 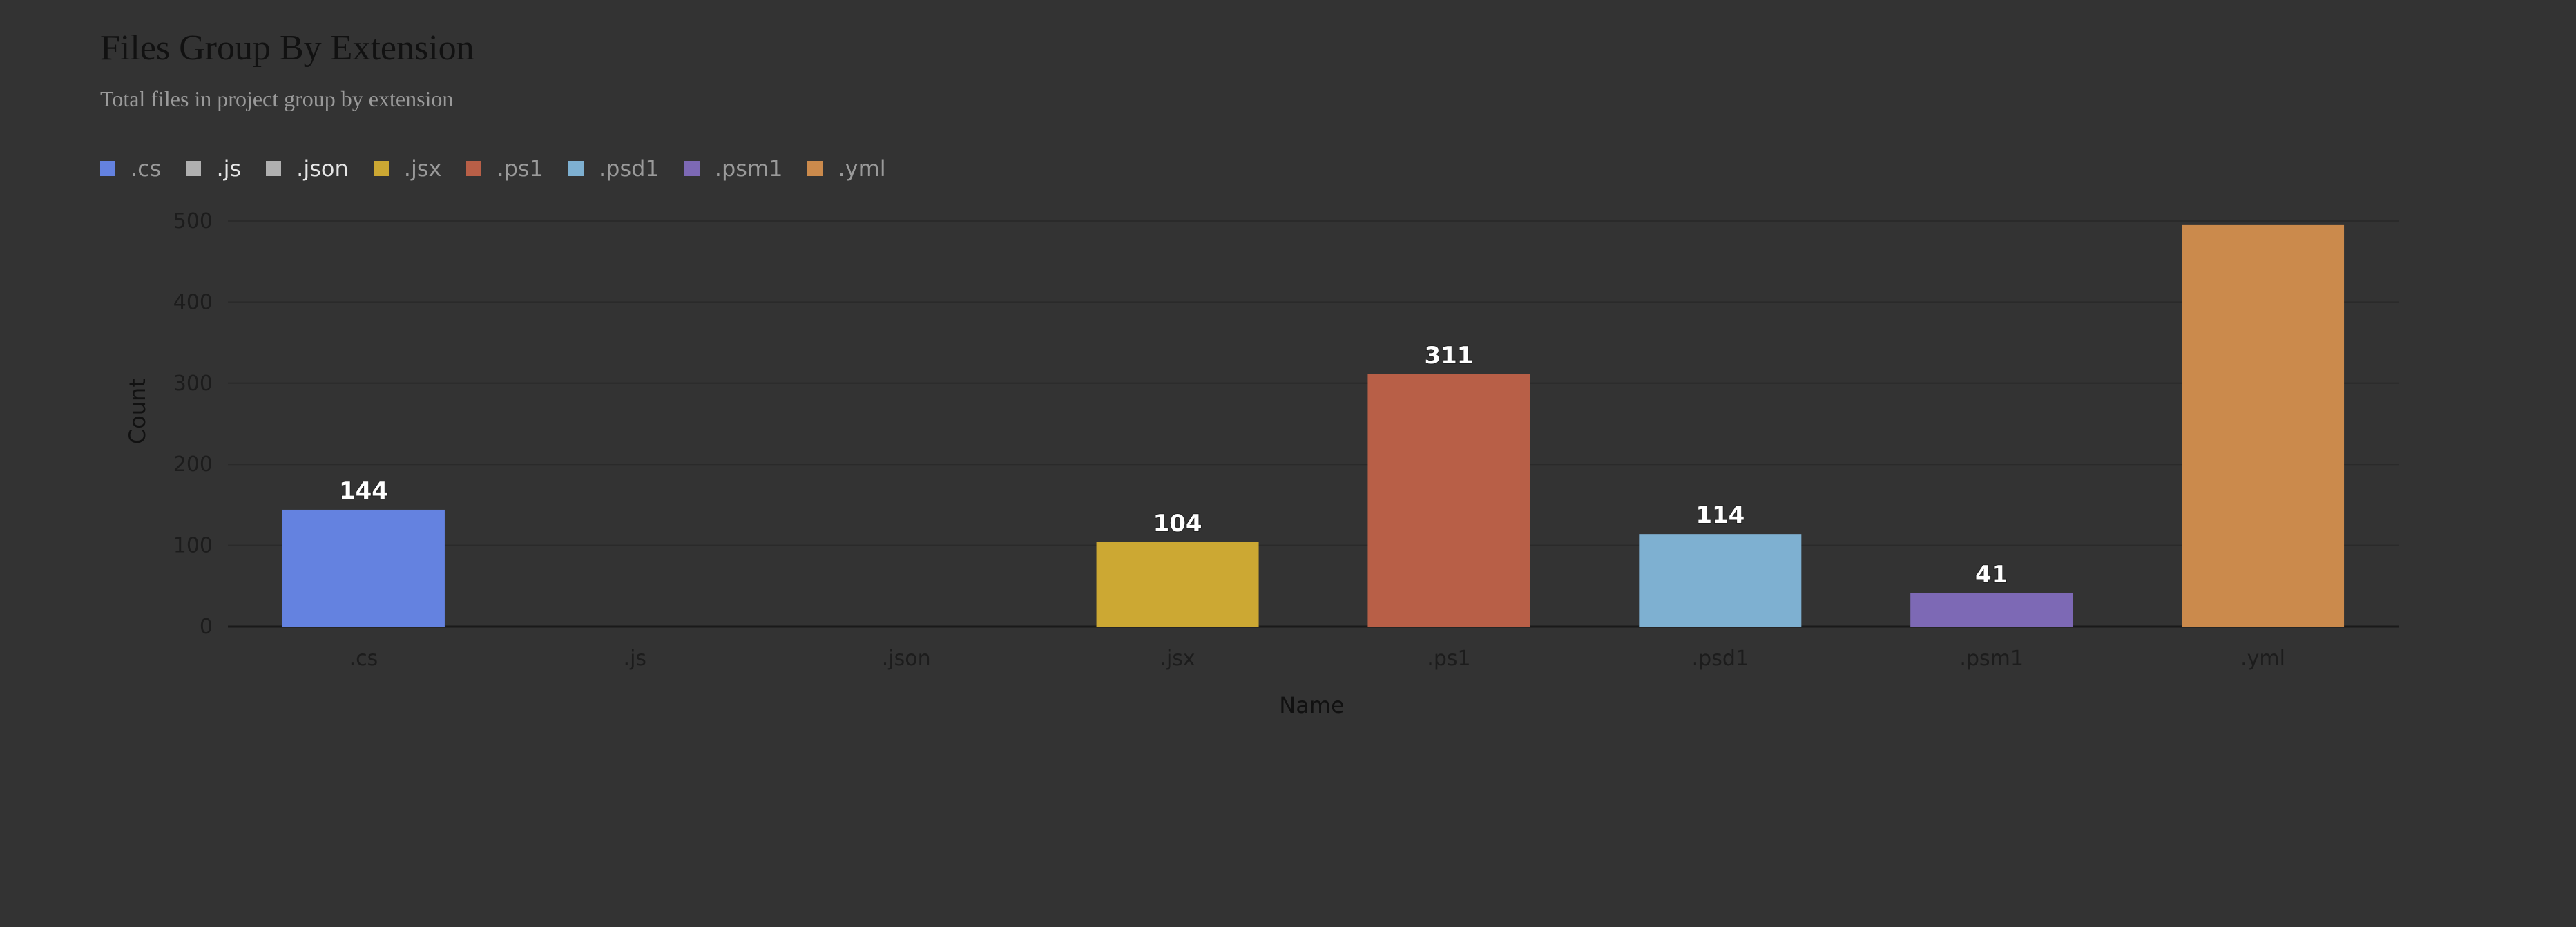 I want to click on y-tick-label: 500, so click(x=193, y=221).